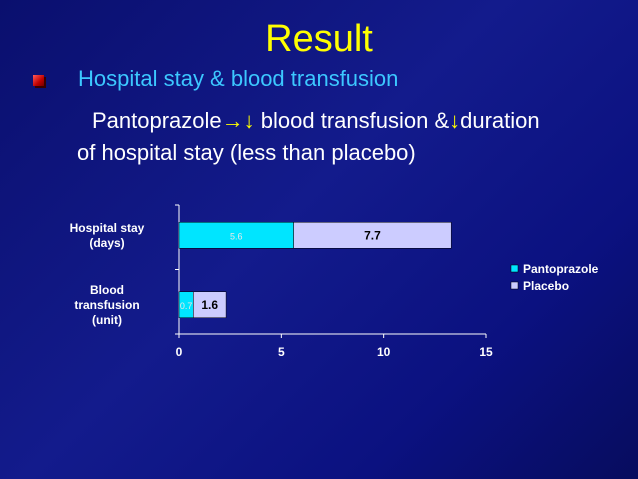 The height and width of the screenshot is (479, 638). I want to click on bar-value-label: 7.7, so click(372, 235).